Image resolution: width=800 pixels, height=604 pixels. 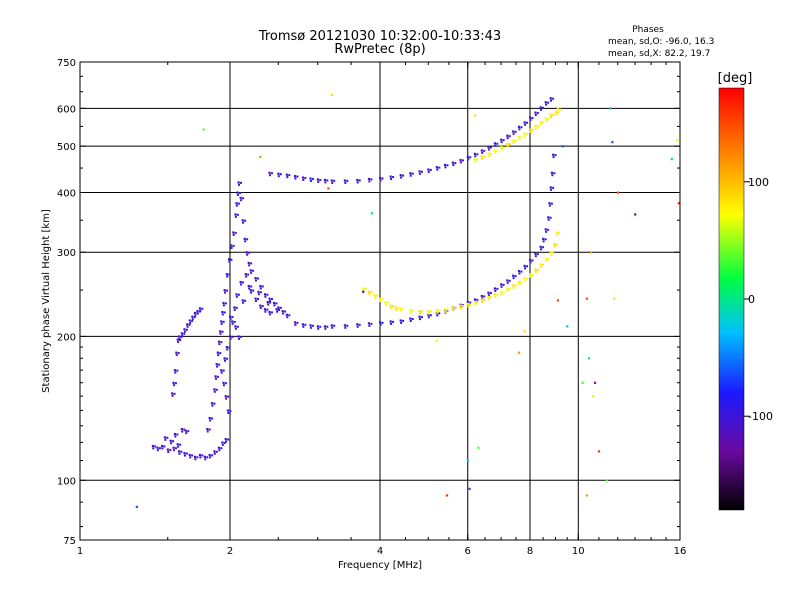 What do you see at coordinates (745, 291) in the screenshot?
I see `colorbar: [deg] 100 0 -100` at bounding box center [745, 291].